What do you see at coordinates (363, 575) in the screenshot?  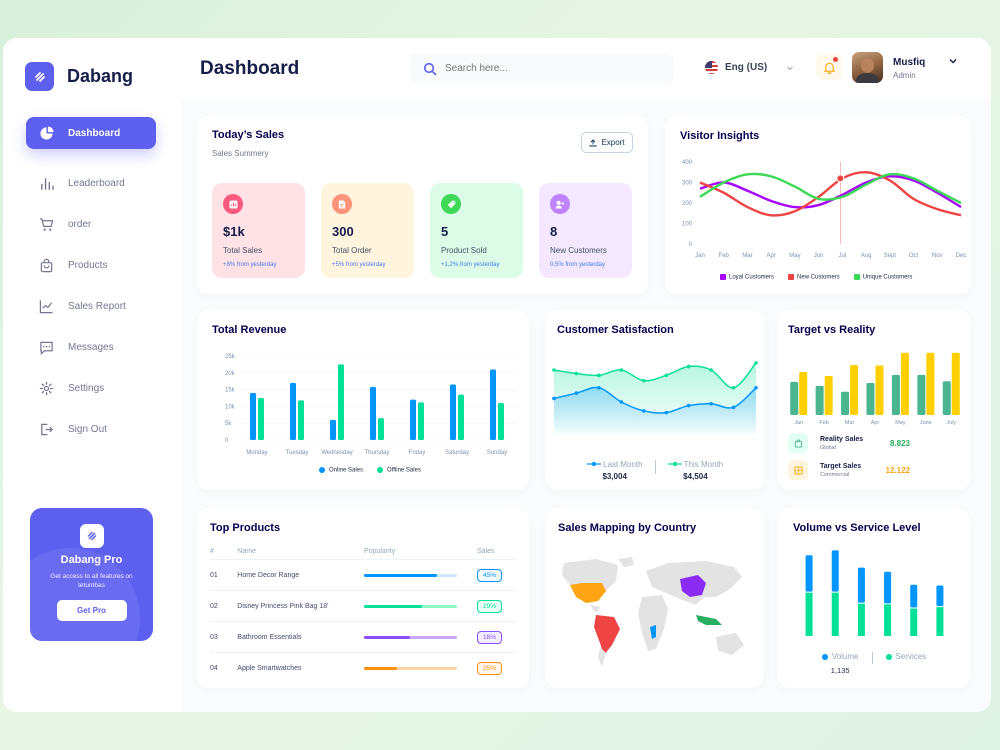 I see `table-row: 01 Home Decor Range 45%` at bounding box center [363, 575].